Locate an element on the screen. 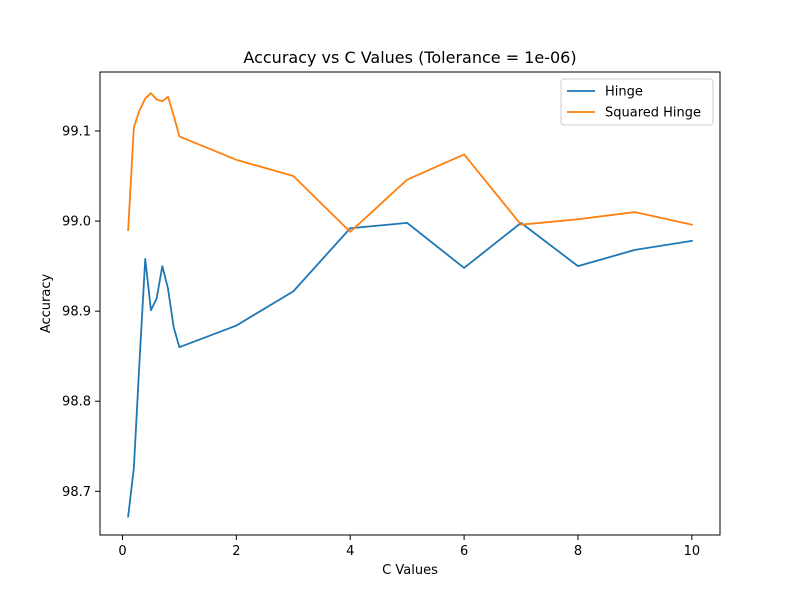 Image resolution: width=800 pixels, height=600 pixels. x-tick-label: 8 is located at coordinates (578, 551).